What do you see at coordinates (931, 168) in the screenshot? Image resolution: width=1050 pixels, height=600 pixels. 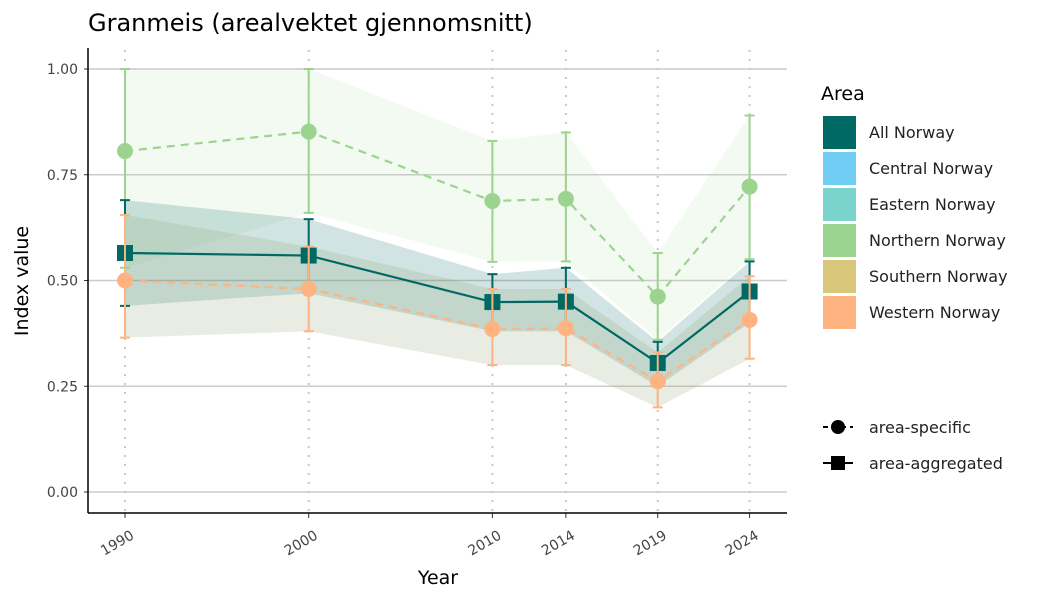 I see `legend-label: Central Norway` at bounding box center [931, 168].